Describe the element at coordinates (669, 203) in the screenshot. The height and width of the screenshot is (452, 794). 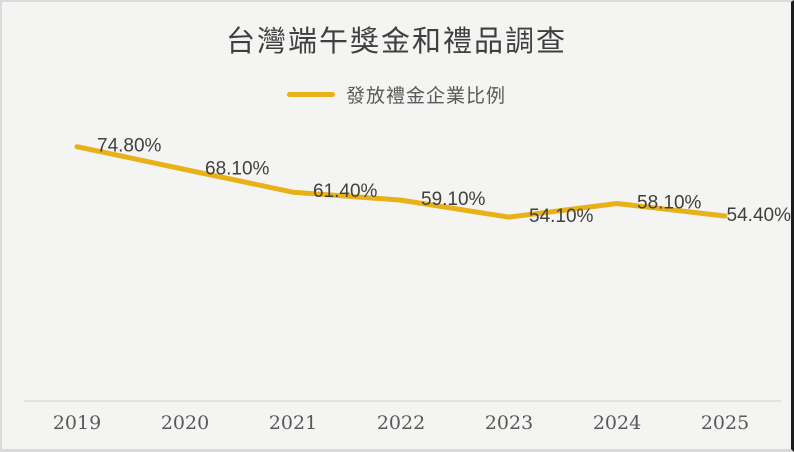
I see `data-label: 58.10%` at that location.